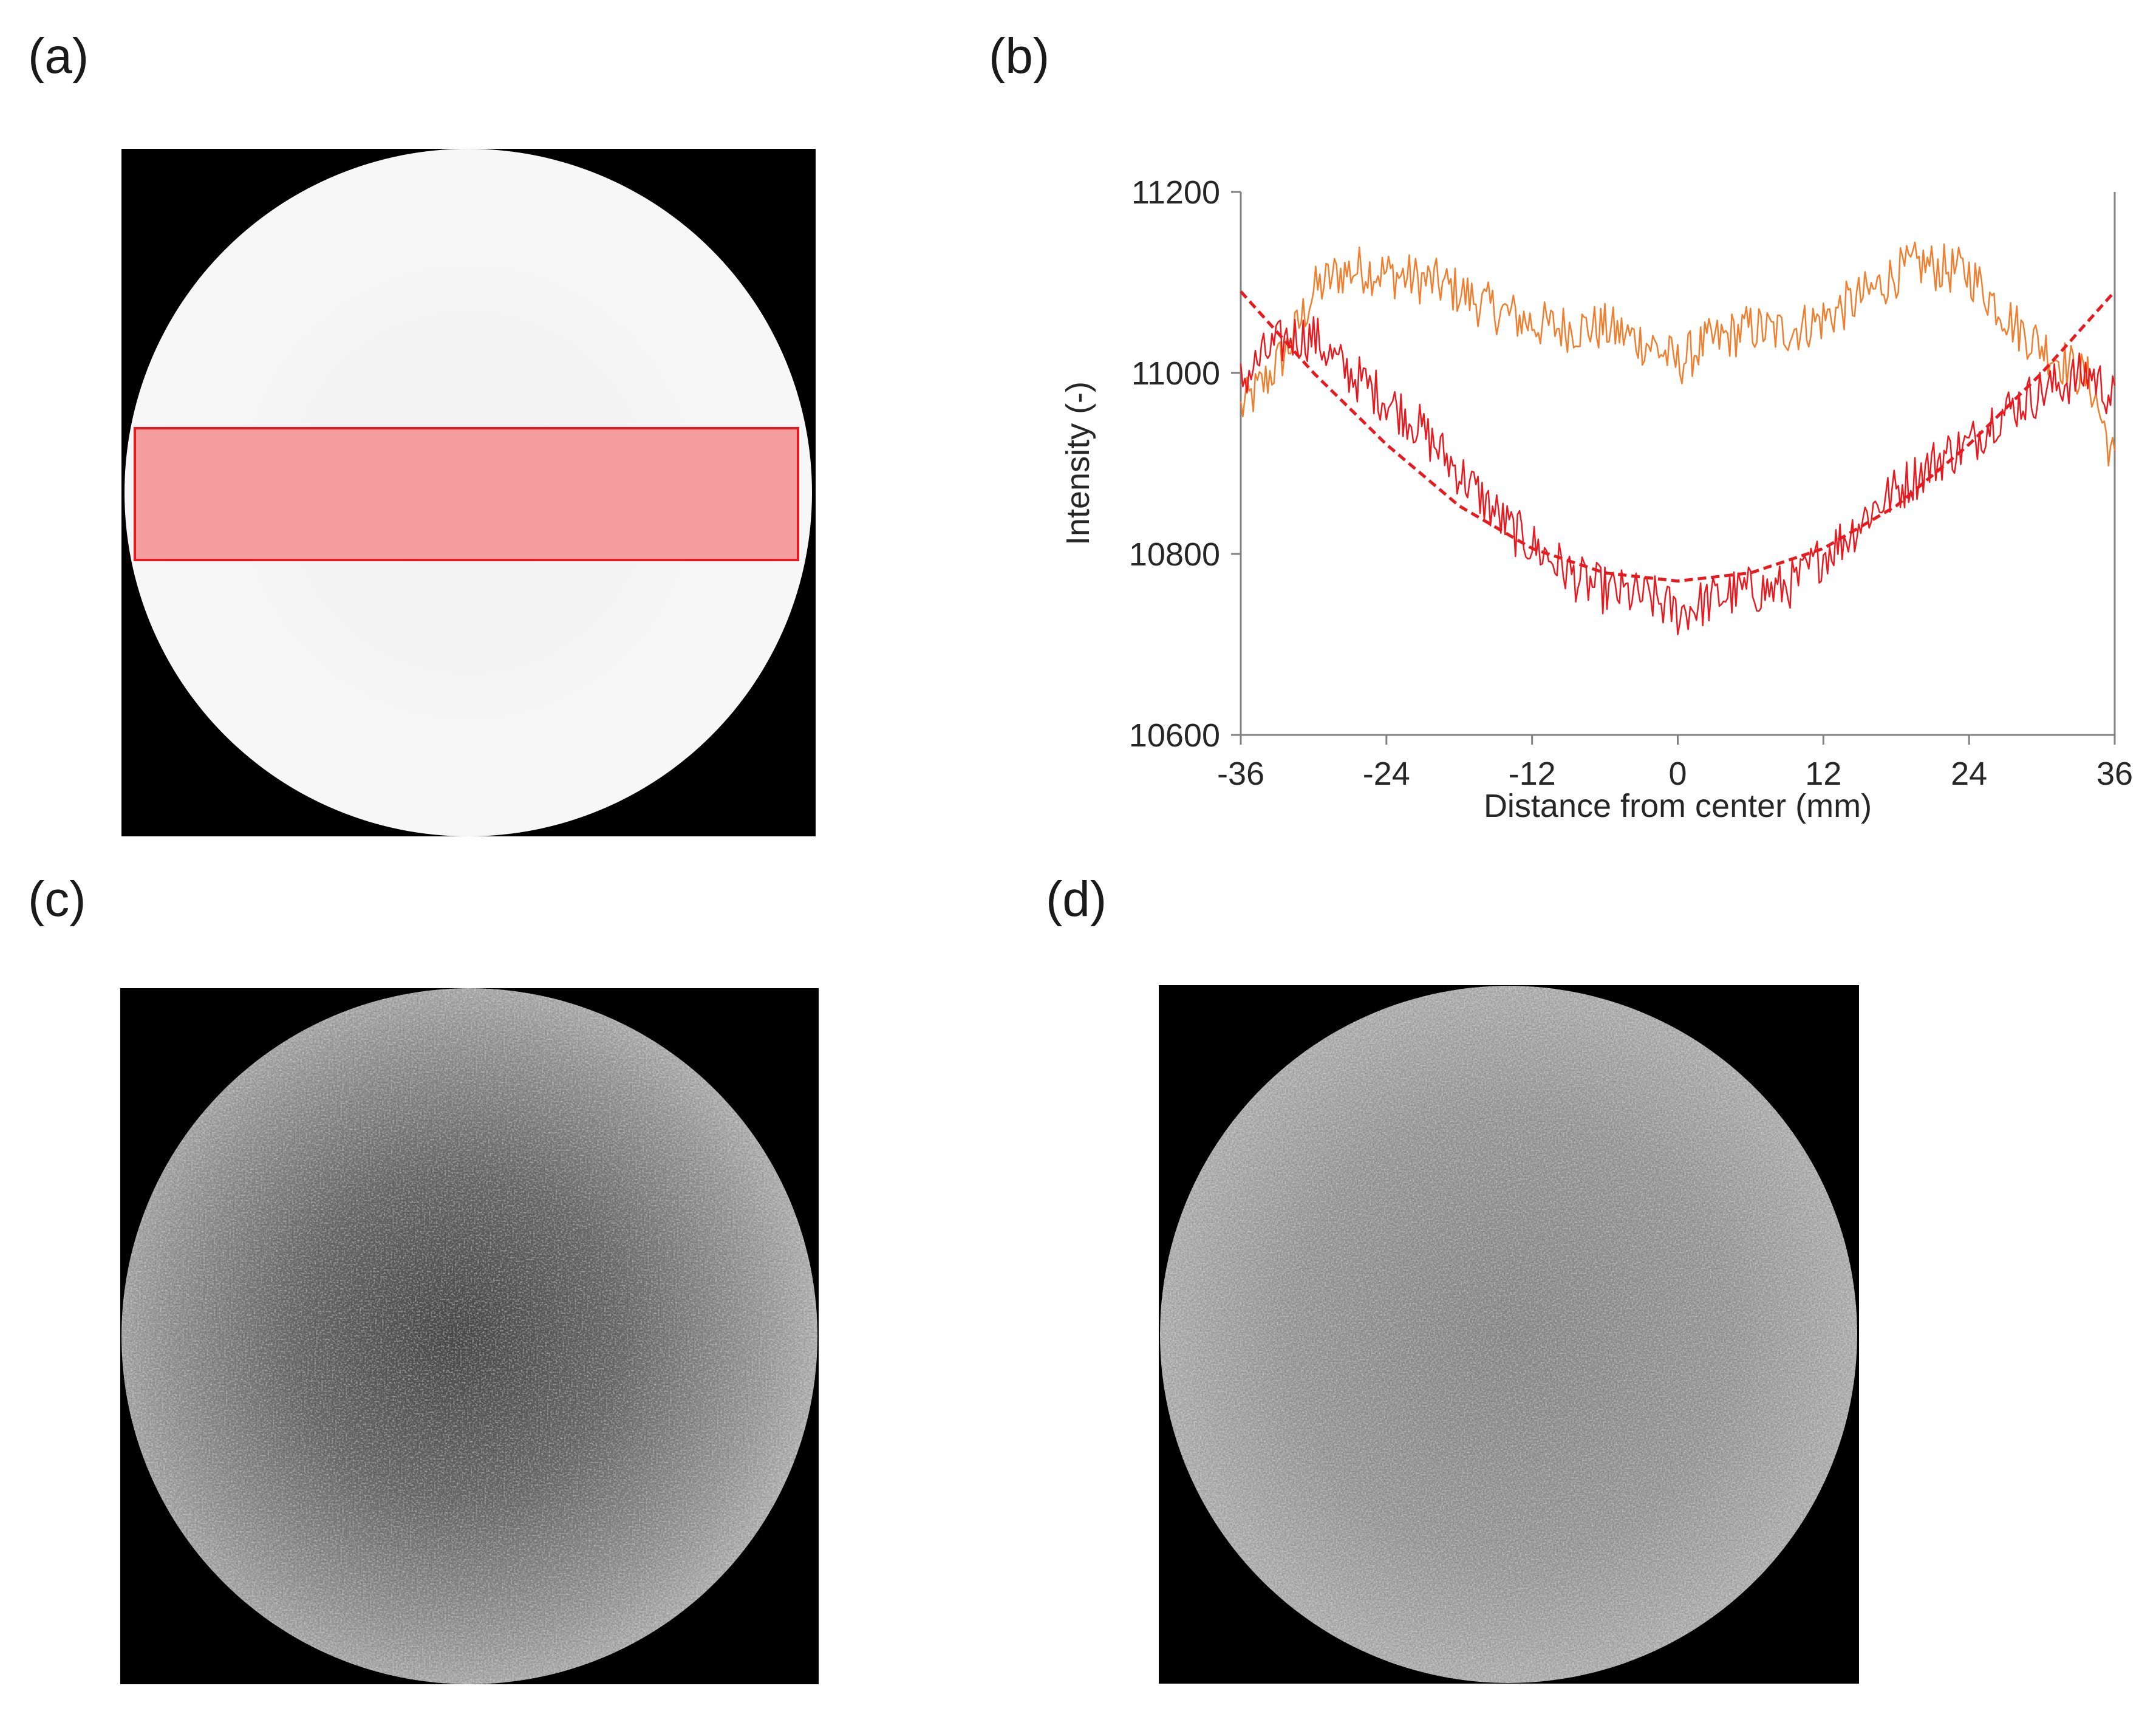 This screenshot has width=2156, height=1714. I want to click on x-tick-label: 36, so click(2114, 774).